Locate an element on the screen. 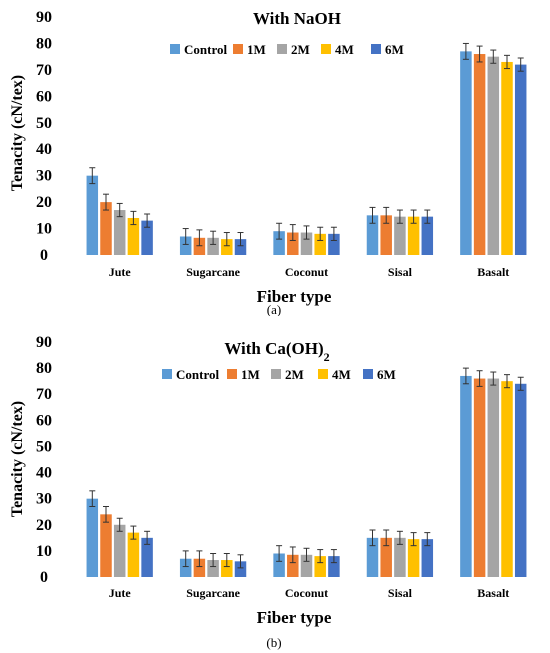  y-tick-label: 80 is located at coordinates (44, 368).